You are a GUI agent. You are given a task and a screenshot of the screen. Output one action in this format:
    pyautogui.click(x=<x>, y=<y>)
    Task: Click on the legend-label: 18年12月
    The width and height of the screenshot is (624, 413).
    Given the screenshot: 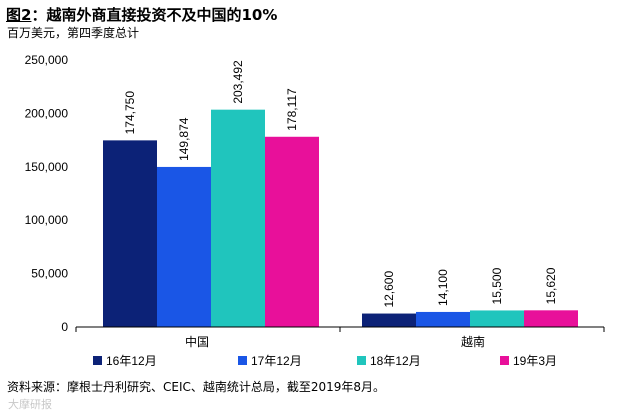 What is the action you would take?
    pyautogui.click(x=395, y=361)
    